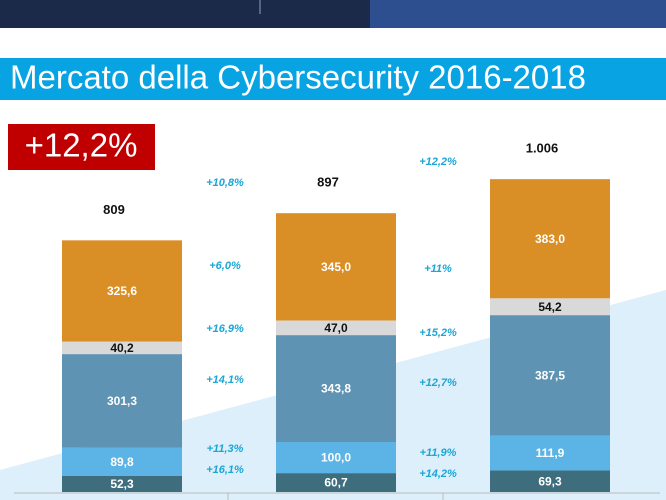  I want to click on value-label: 345,0, so click(336, 267).